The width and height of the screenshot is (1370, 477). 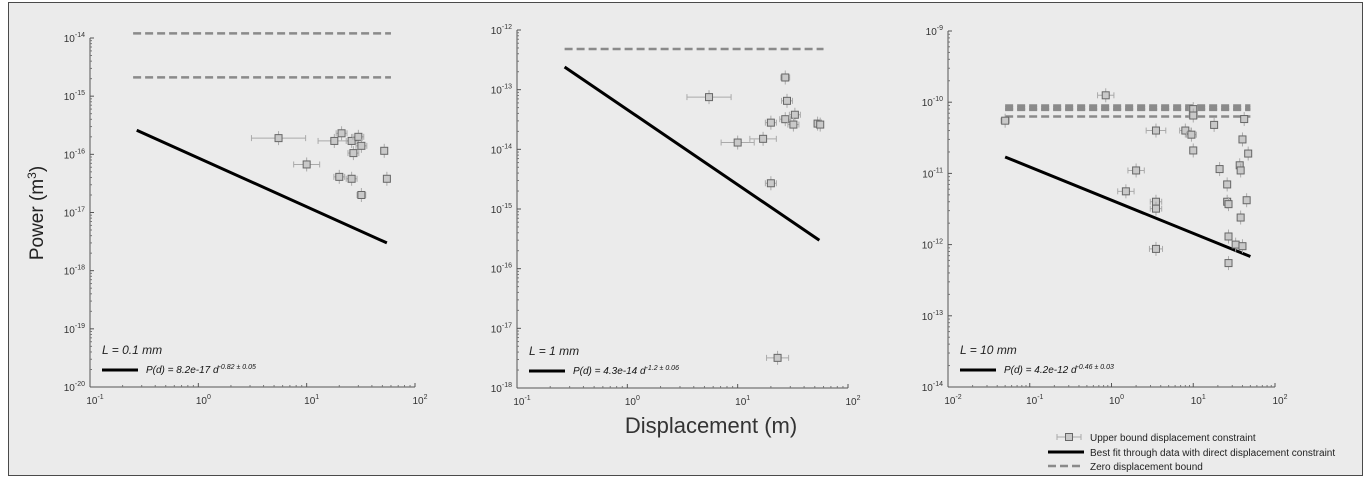 I want to click on legend-label-zero-bound: Zero displacement bound, so click(x=1146, y=467).